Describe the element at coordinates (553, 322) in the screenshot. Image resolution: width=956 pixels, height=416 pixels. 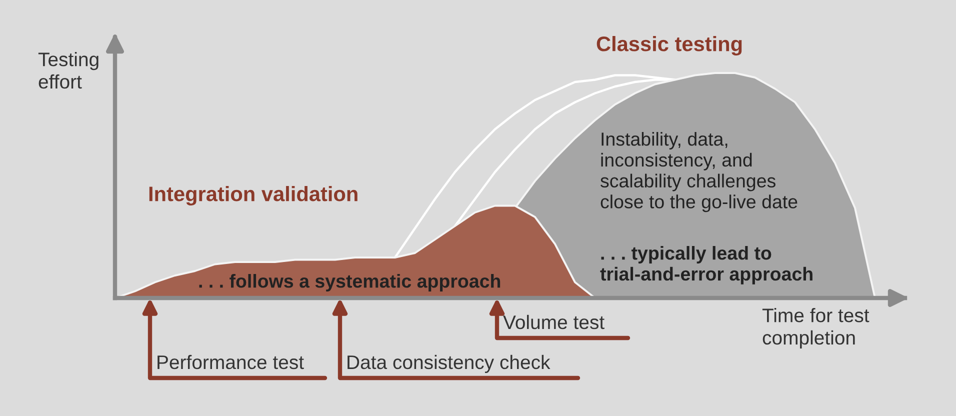
I see `text: Volume test` at that location.